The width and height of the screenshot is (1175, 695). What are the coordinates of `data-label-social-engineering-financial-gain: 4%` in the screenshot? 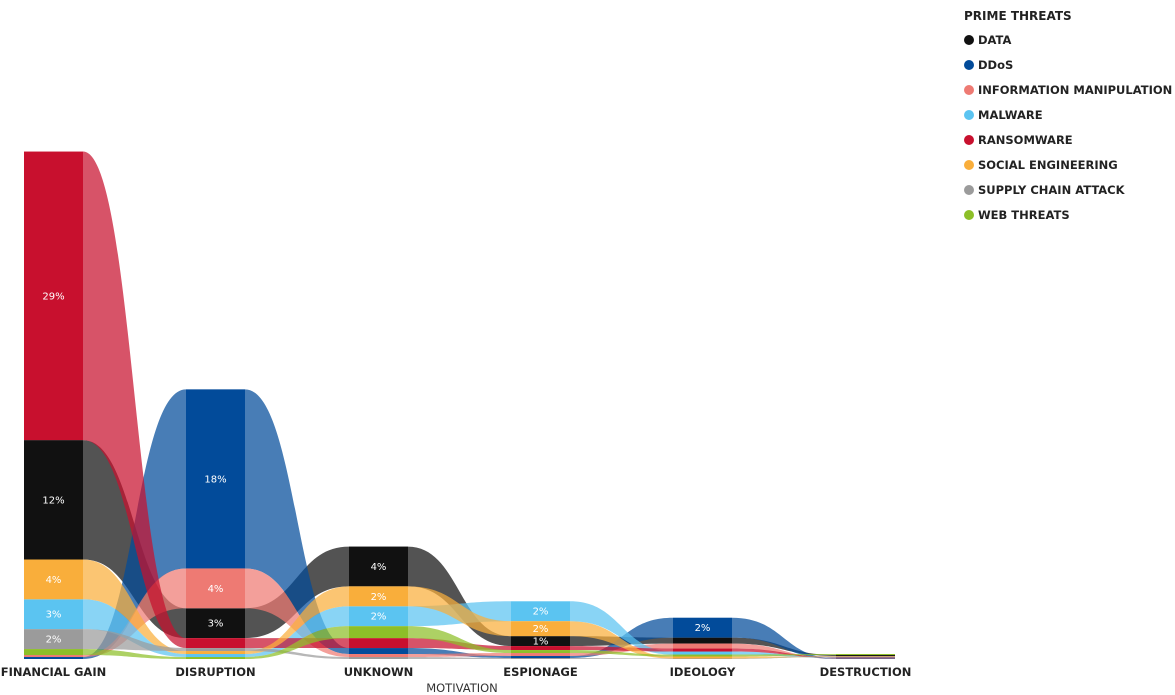 It's located at (54, 580).